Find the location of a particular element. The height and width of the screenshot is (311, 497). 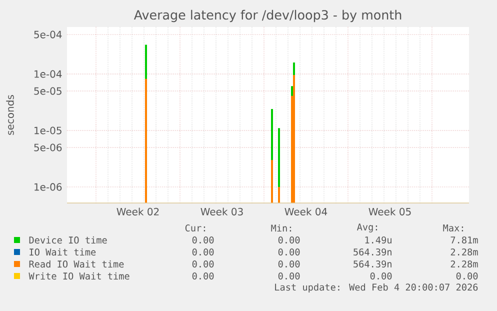

legend-label: Read IO Wait time is located at coordinates (76, 264).